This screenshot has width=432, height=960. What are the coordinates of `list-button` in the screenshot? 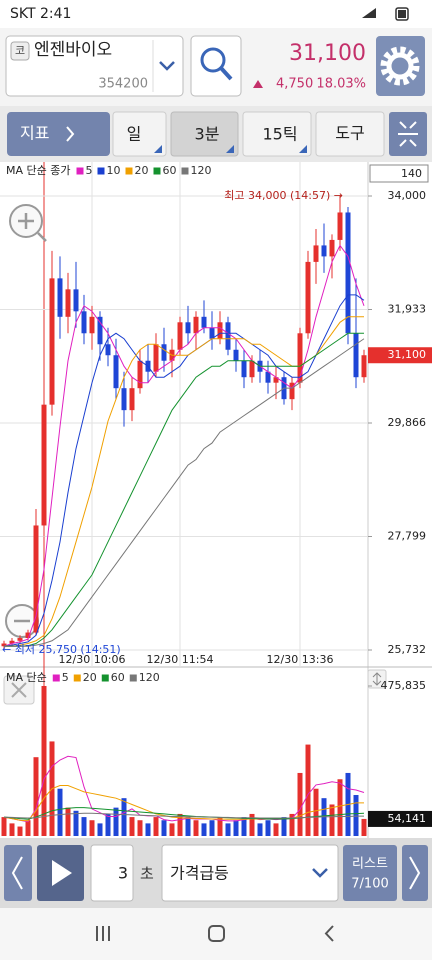 It's located at (370, 873).